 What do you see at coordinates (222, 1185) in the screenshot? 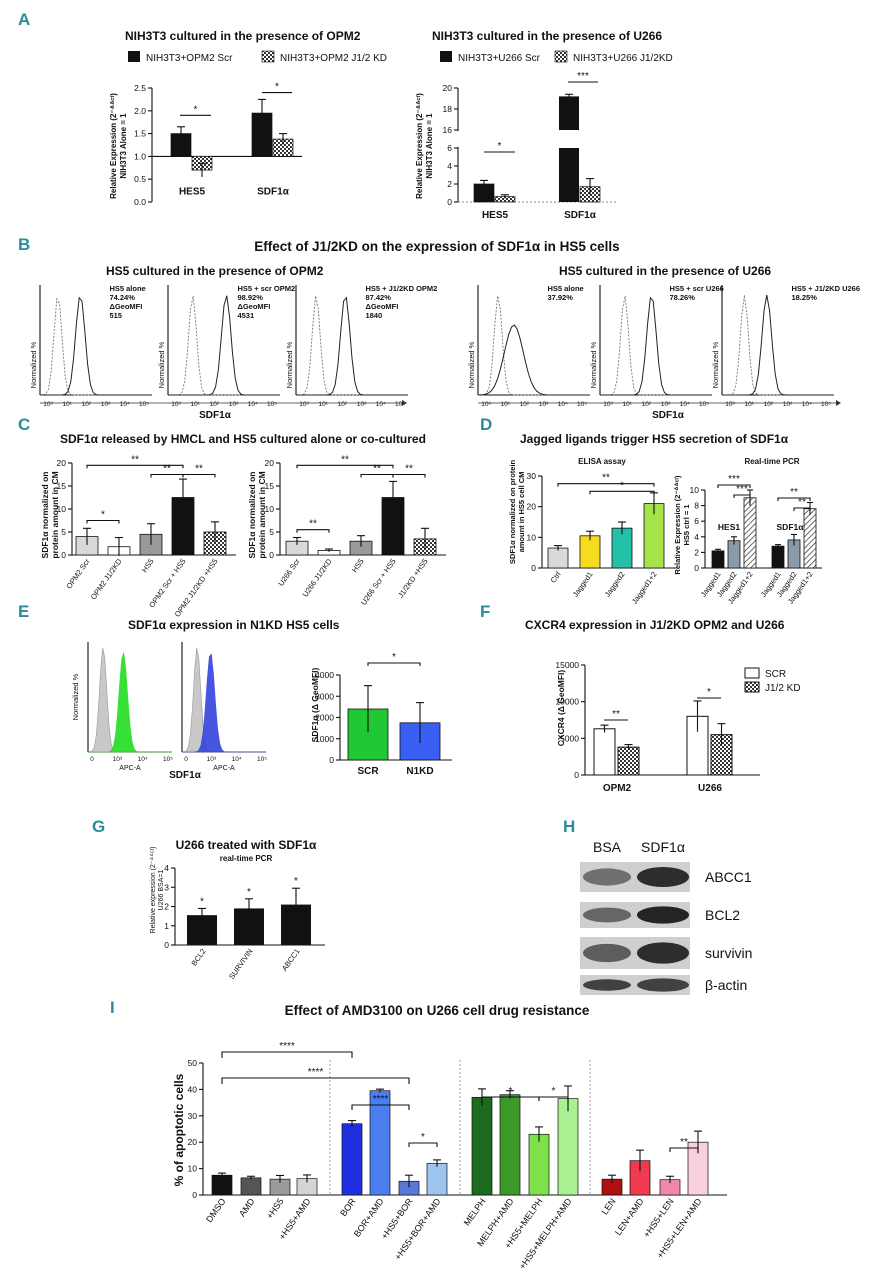
I see `bar-DMSO` at bounding box center [222, 1185].